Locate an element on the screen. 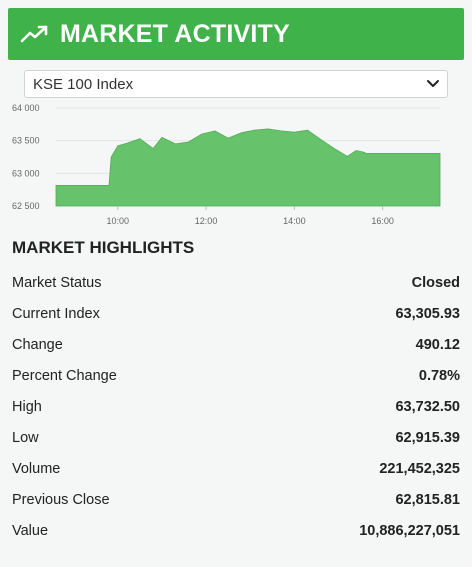 The image size is (472, 567). chevron-down-icon is located at coordinates (433, 83).